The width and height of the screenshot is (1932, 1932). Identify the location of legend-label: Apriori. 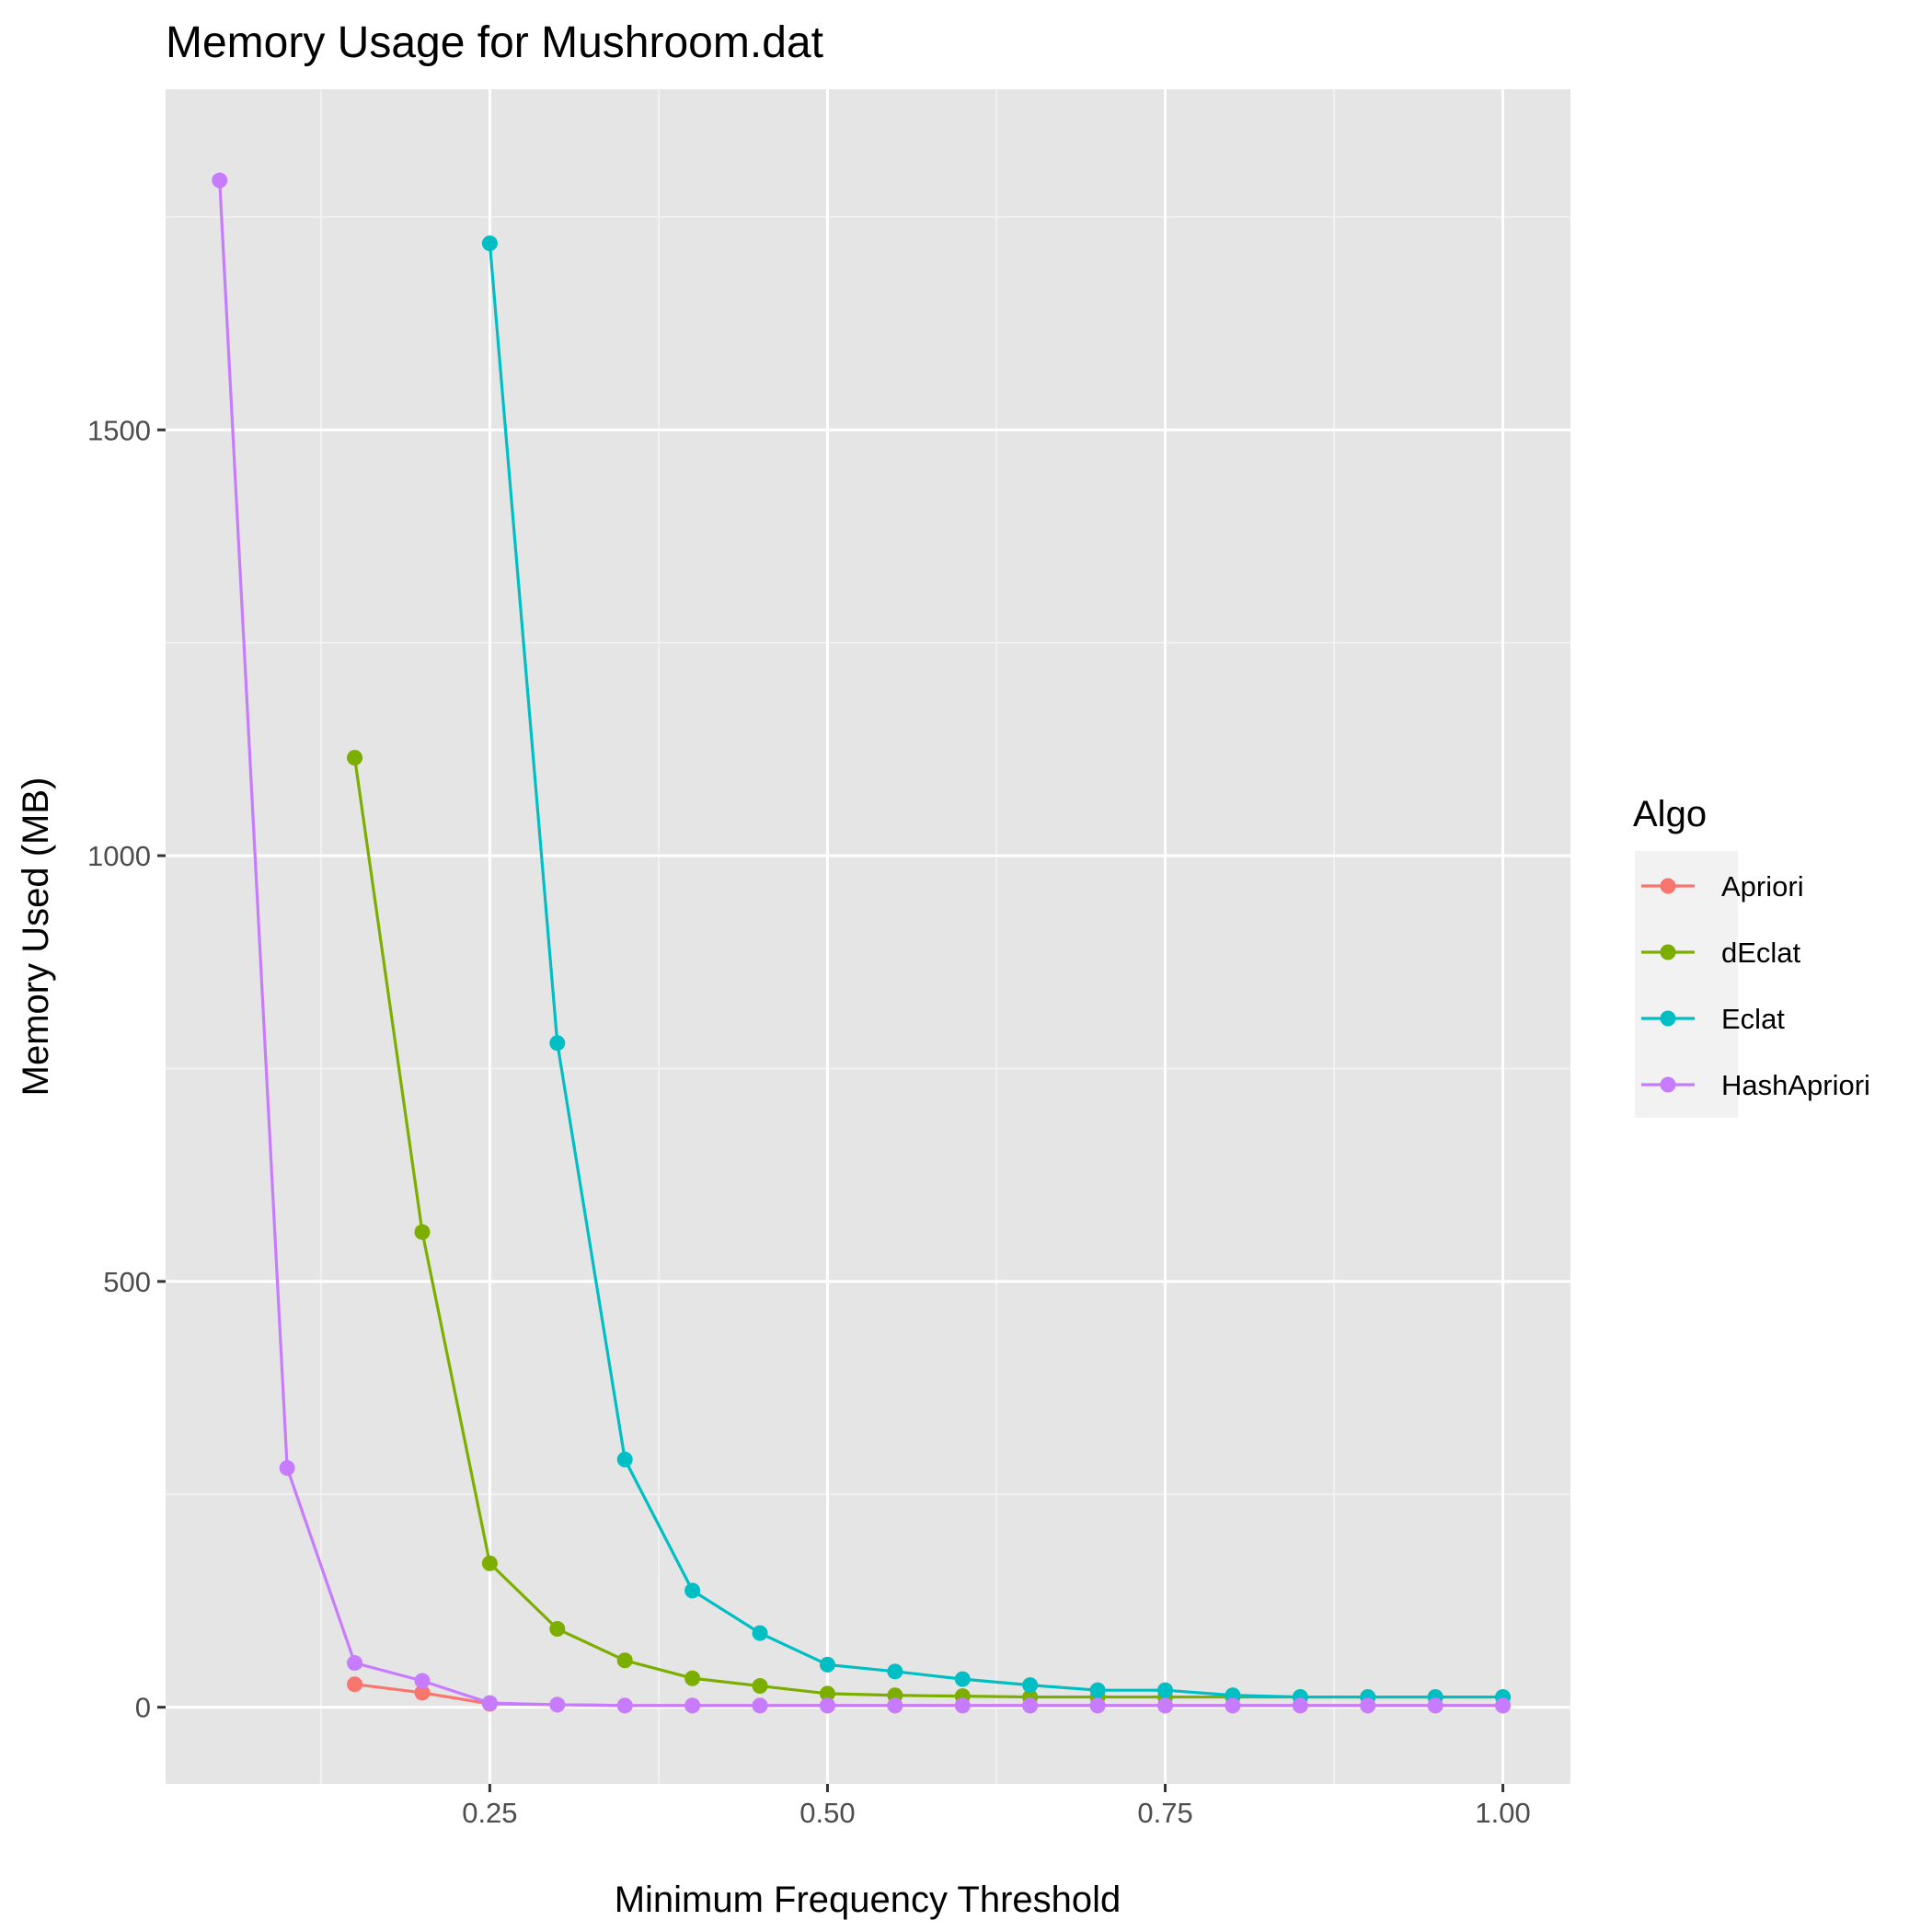
(1762, 886).